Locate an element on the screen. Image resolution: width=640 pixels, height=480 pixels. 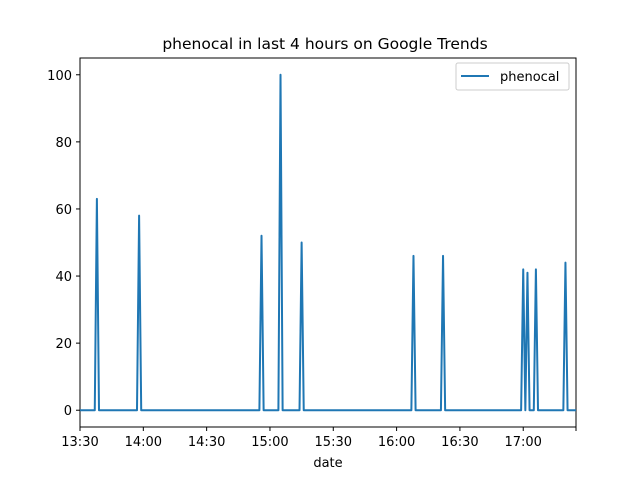
x-tick-label: 16:30 is located at coordinates (459, 442).